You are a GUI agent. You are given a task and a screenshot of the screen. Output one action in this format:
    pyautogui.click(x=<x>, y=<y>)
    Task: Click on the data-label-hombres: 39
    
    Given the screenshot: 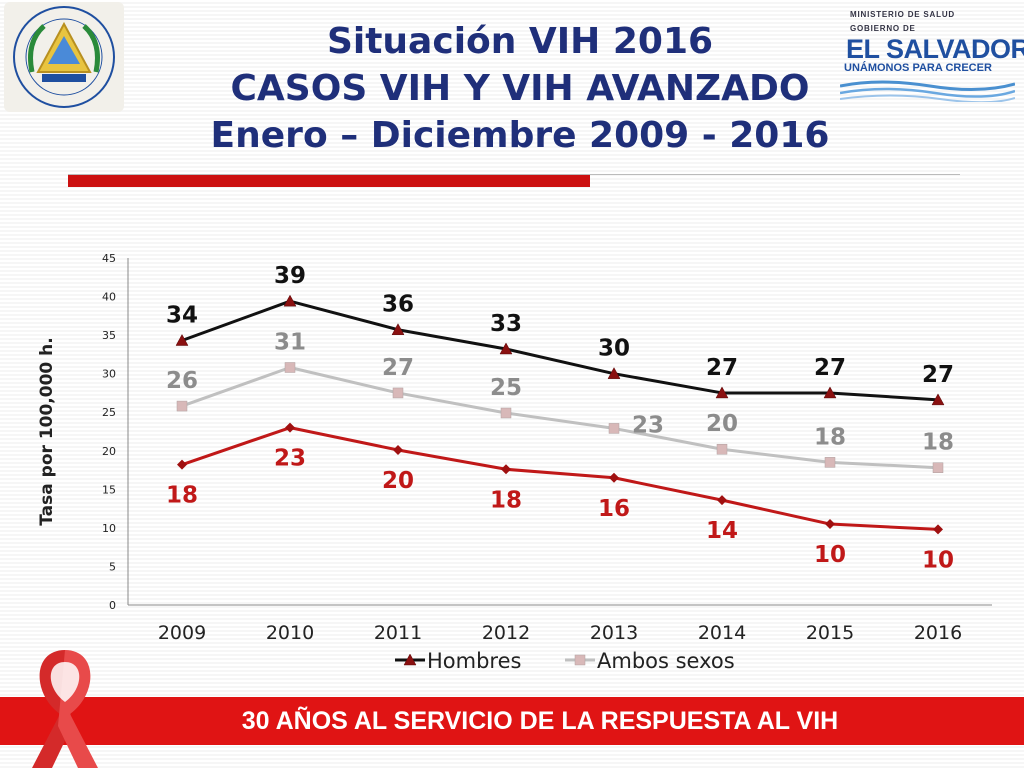 What is the action you would take?
    pyautogui.click(x=290, y=276)
    